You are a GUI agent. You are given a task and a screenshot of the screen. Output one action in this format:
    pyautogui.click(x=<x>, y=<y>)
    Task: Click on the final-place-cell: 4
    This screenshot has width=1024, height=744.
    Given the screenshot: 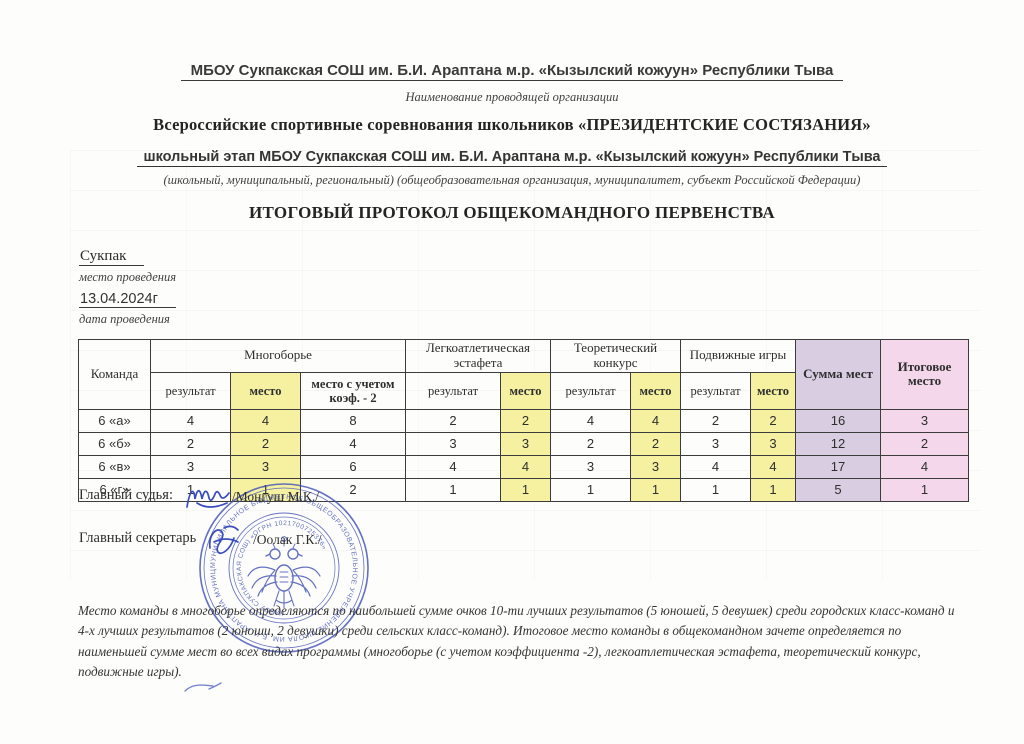 What is the action you would take?
    pyautogui.click(x=925, y=466)
    